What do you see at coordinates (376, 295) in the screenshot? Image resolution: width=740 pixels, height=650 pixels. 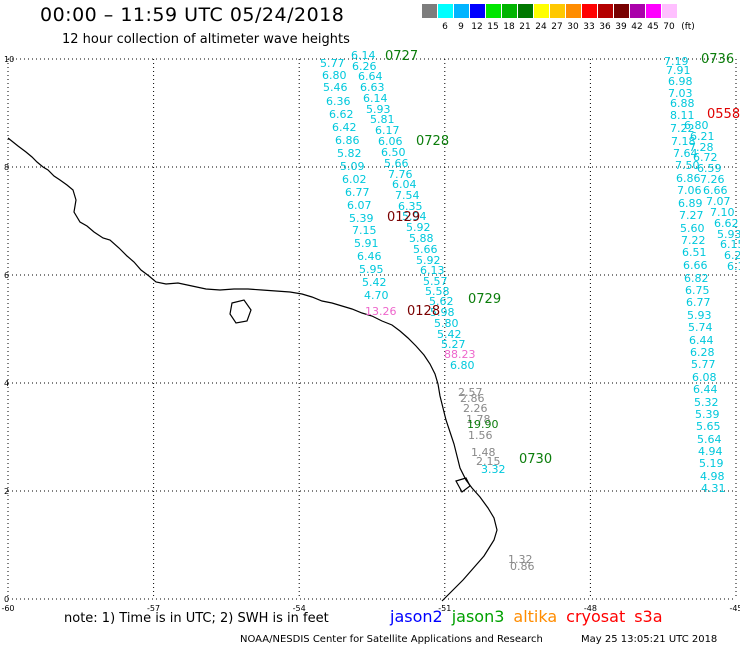 I see `wave-height-value: 4.70` at bounding box center [376, 295].